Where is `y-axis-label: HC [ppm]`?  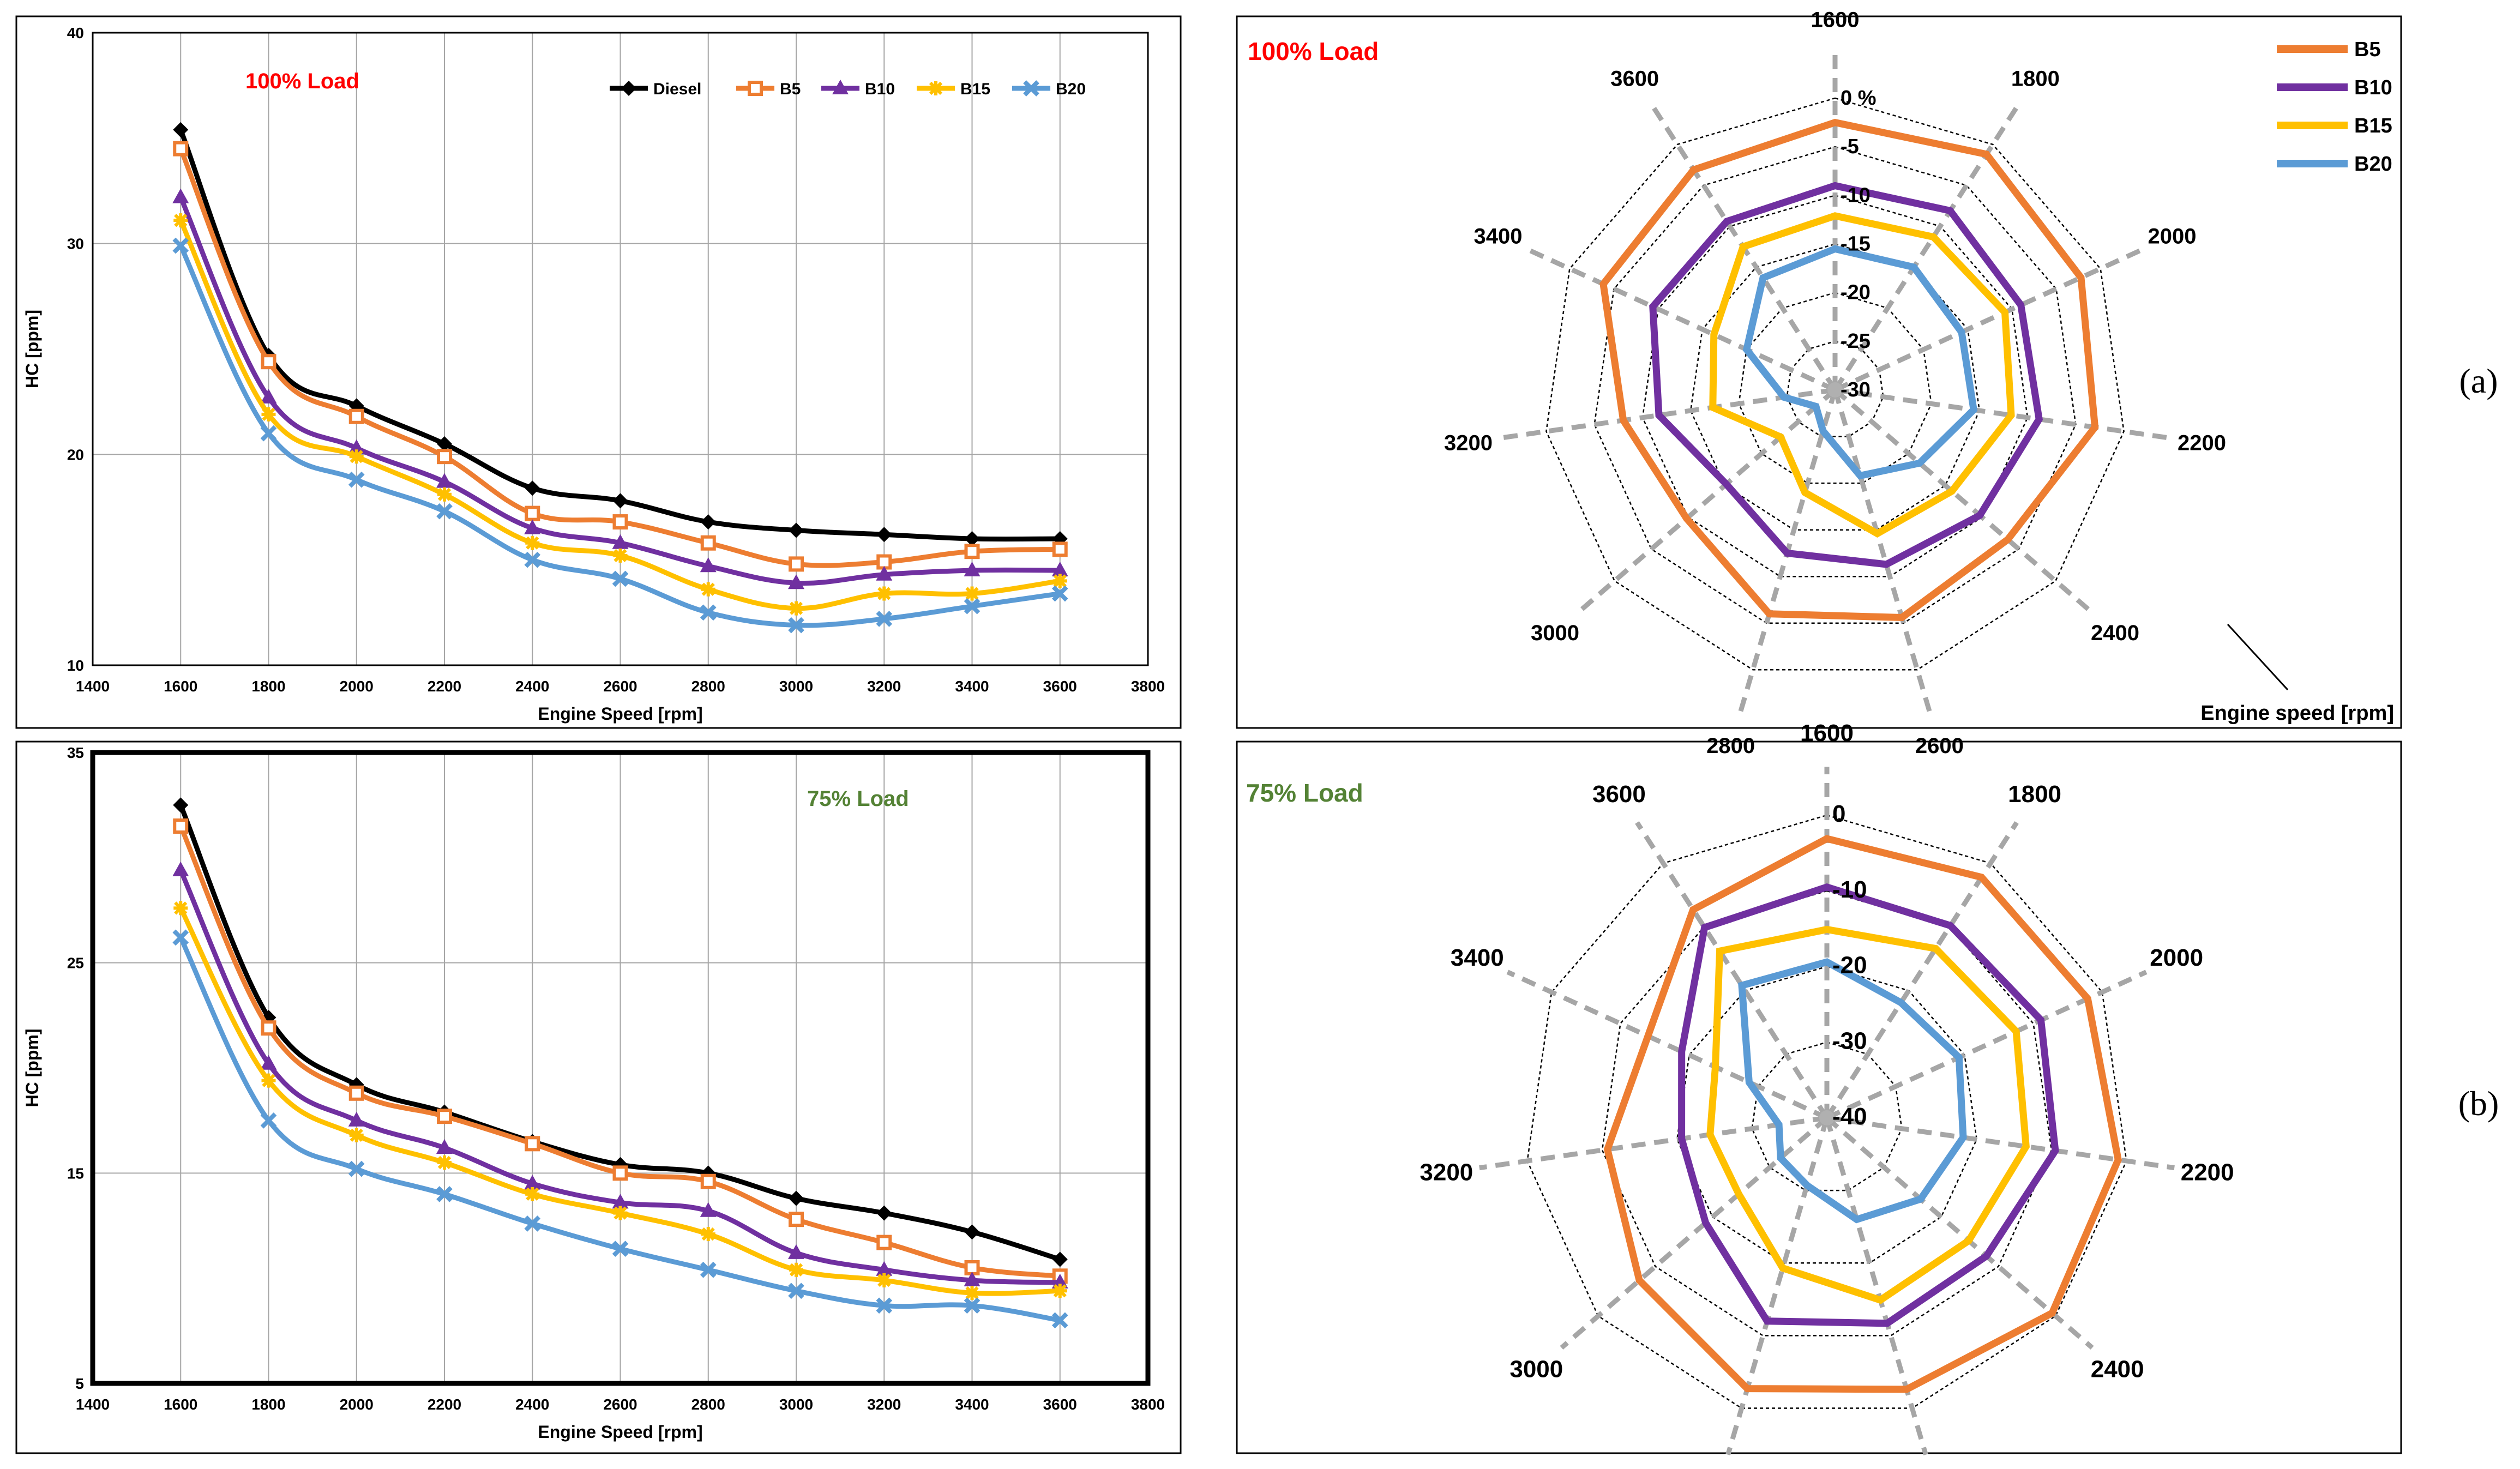
y-axis-label: HC [ppm] is located at coordinates (32, 349).